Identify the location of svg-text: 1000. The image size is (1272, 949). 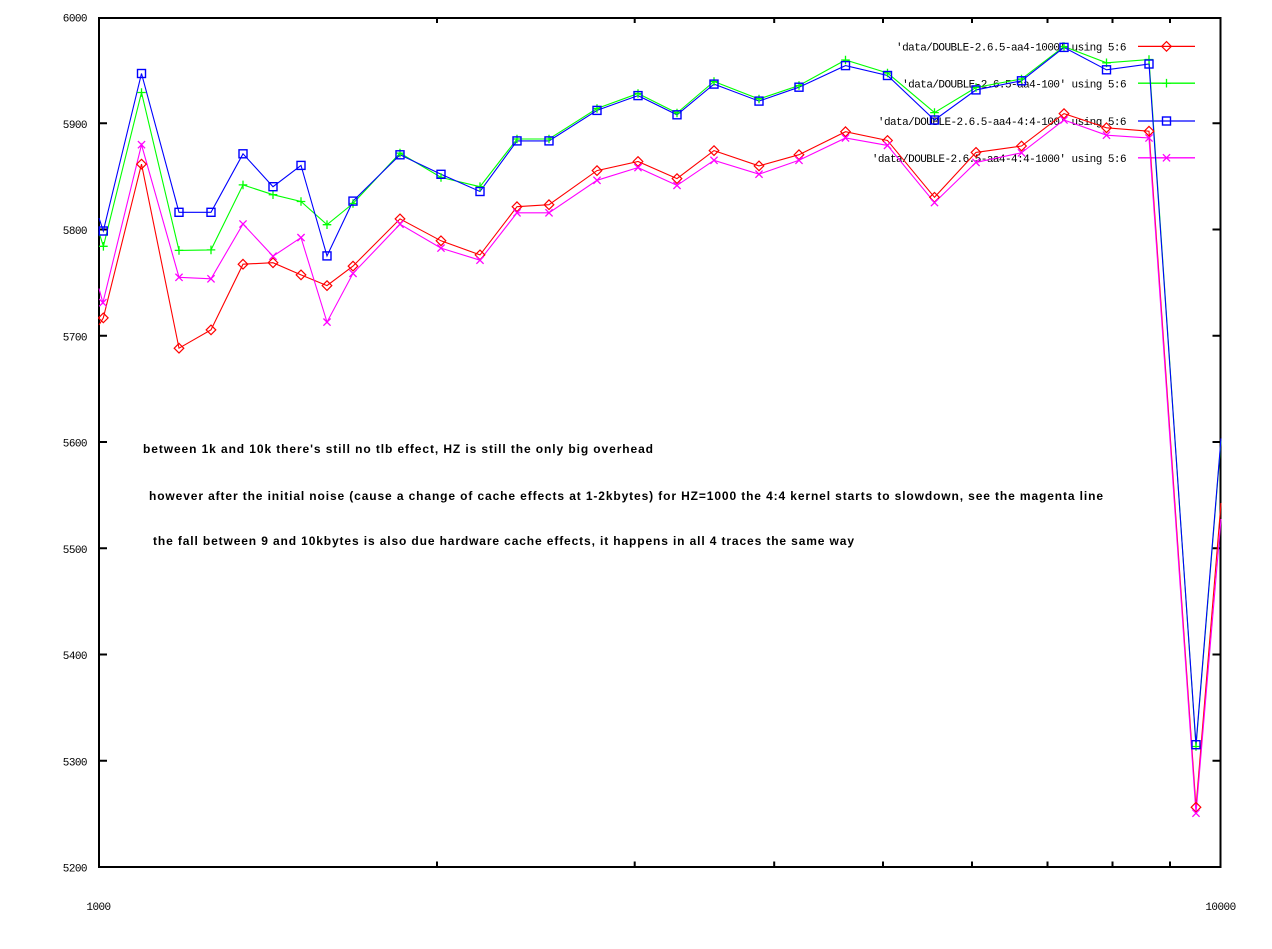
(98, 908).